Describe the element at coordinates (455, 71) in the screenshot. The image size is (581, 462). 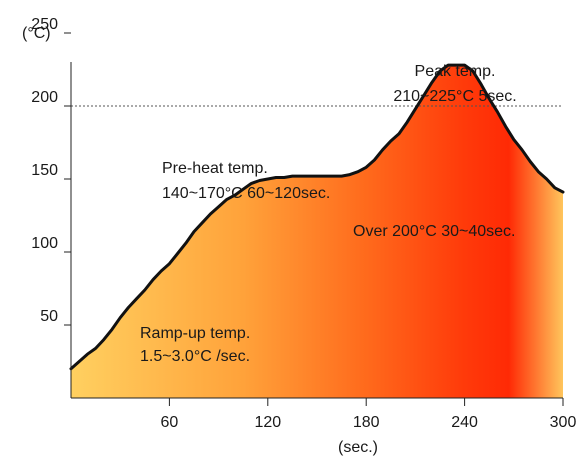
I see `peak-annotation-title: Peak temp.` at that location.